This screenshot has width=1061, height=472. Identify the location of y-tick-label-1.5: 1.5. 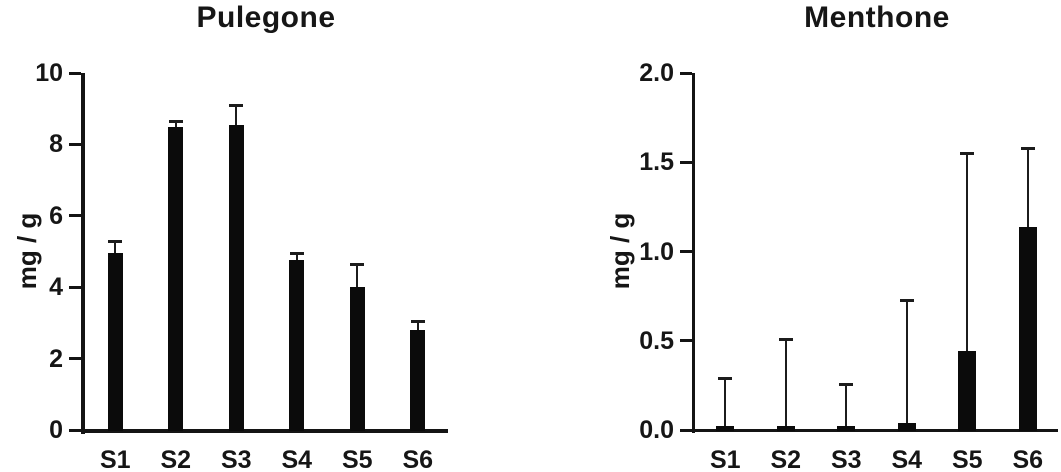
(656, 162).